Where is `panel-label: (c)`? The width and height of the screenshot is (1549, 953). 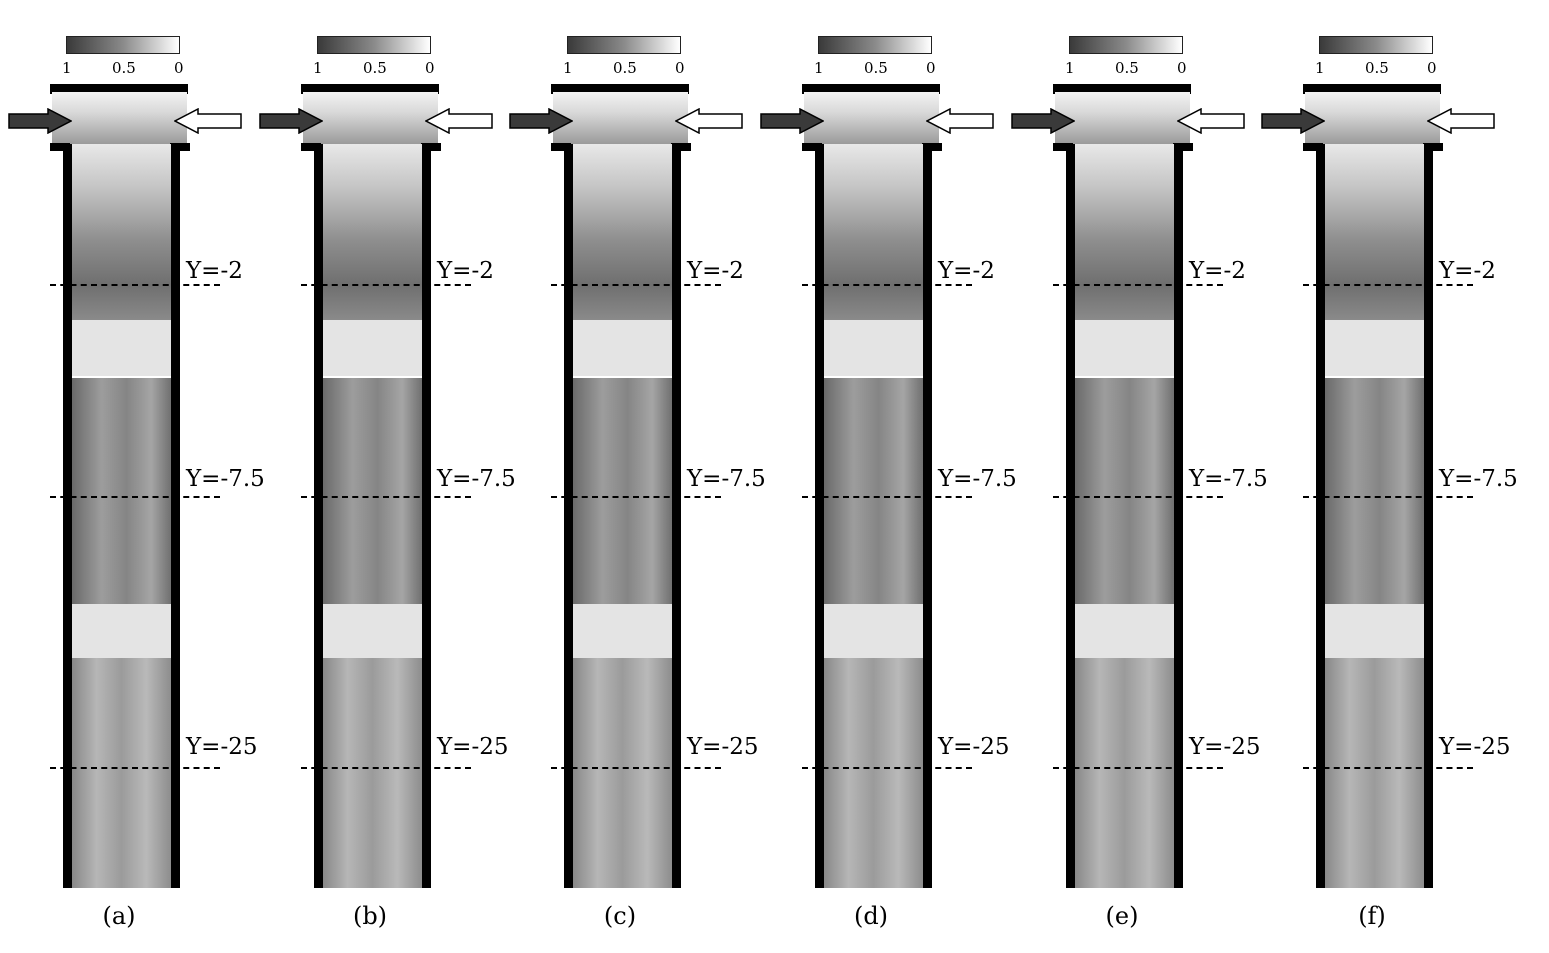
panel-label: (c) is located at coordinates (620, 916).